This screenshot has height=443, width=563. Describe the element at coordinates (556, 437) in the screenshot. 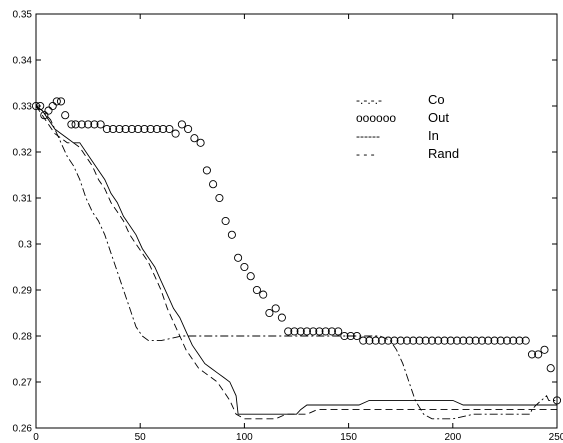

I see `x-tick-label: 250` at that location.